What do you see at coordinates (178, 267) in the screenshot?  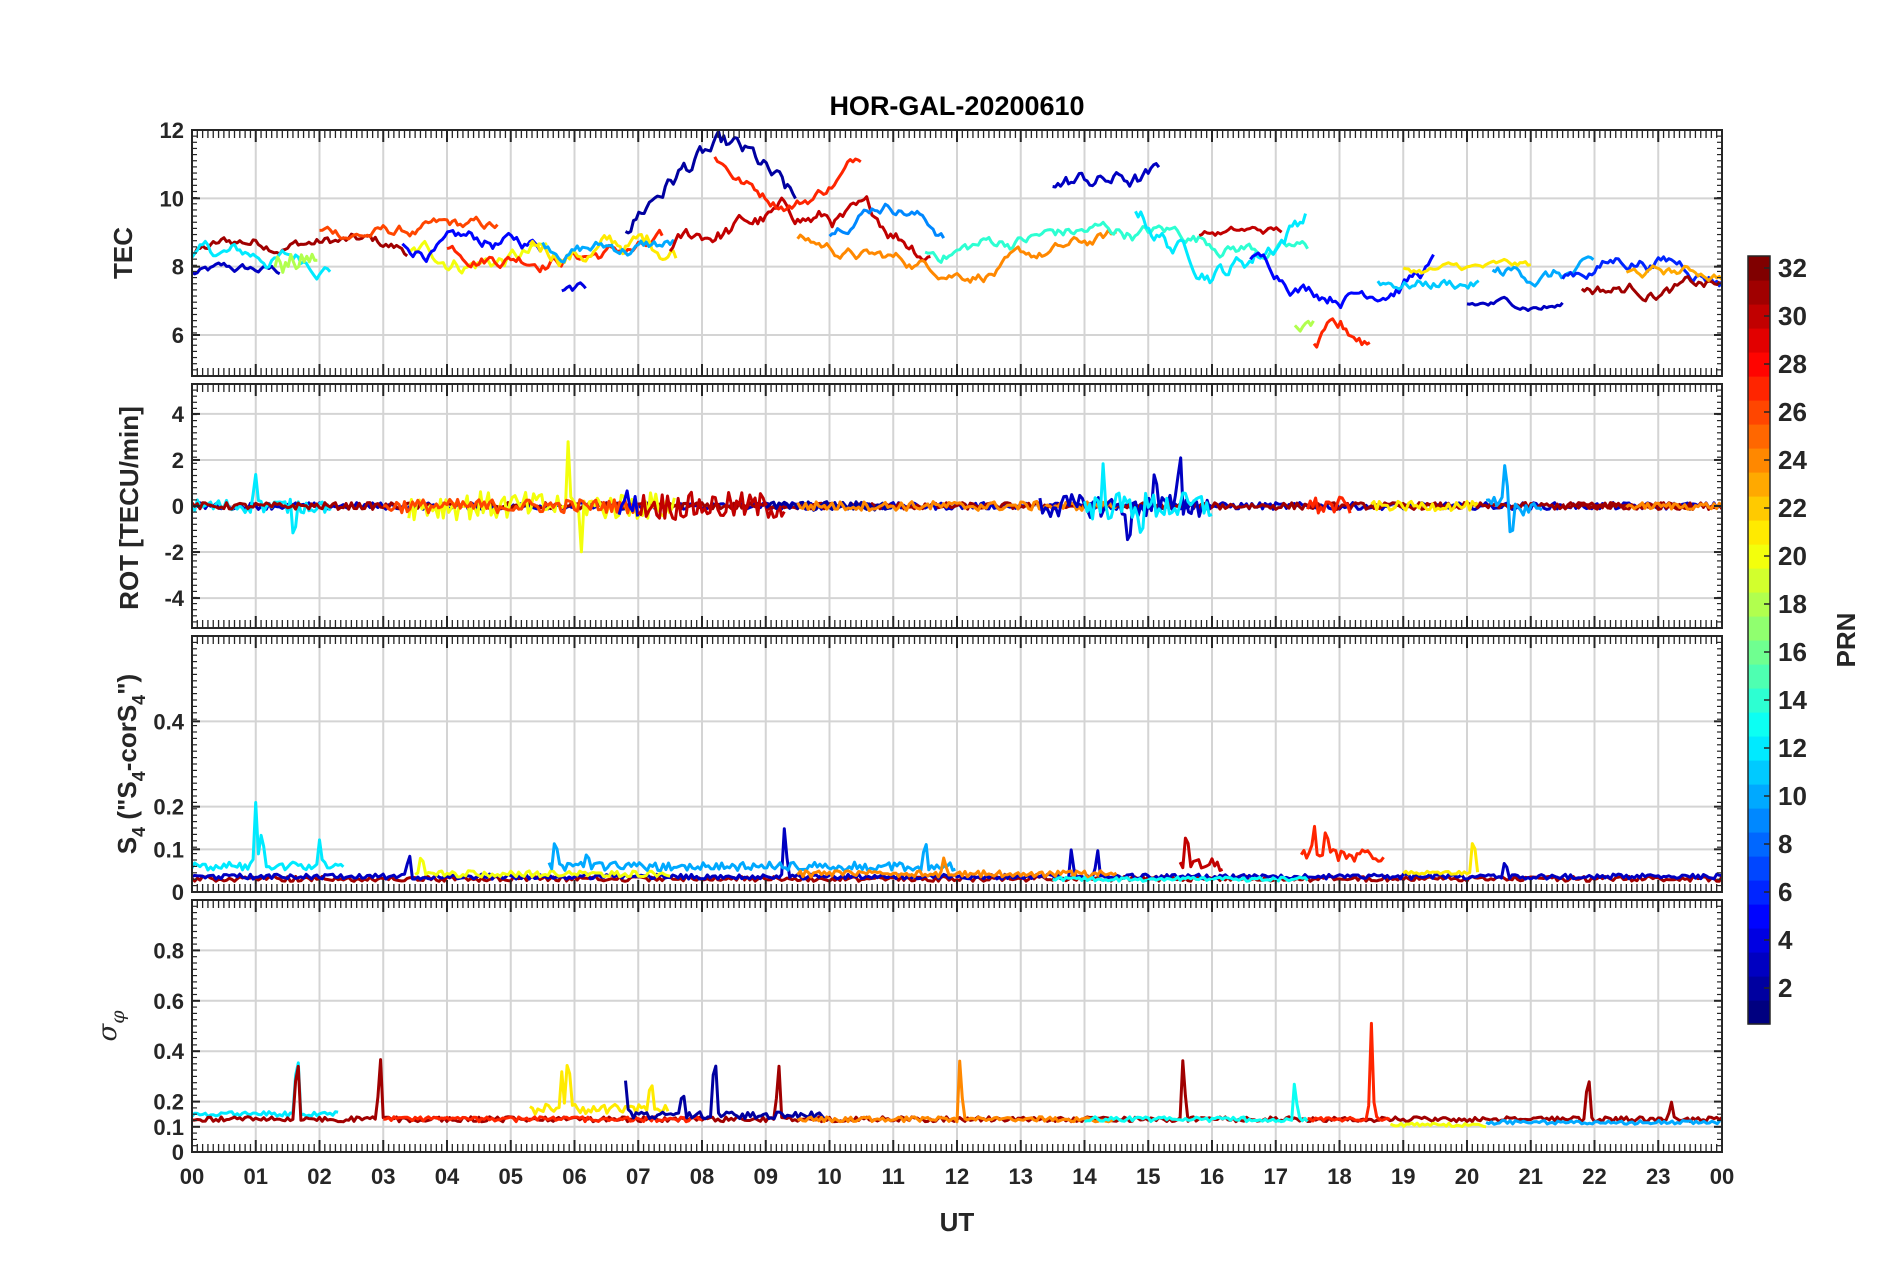 I see `y-tick-label: 8` at bounding box center [178, 267].